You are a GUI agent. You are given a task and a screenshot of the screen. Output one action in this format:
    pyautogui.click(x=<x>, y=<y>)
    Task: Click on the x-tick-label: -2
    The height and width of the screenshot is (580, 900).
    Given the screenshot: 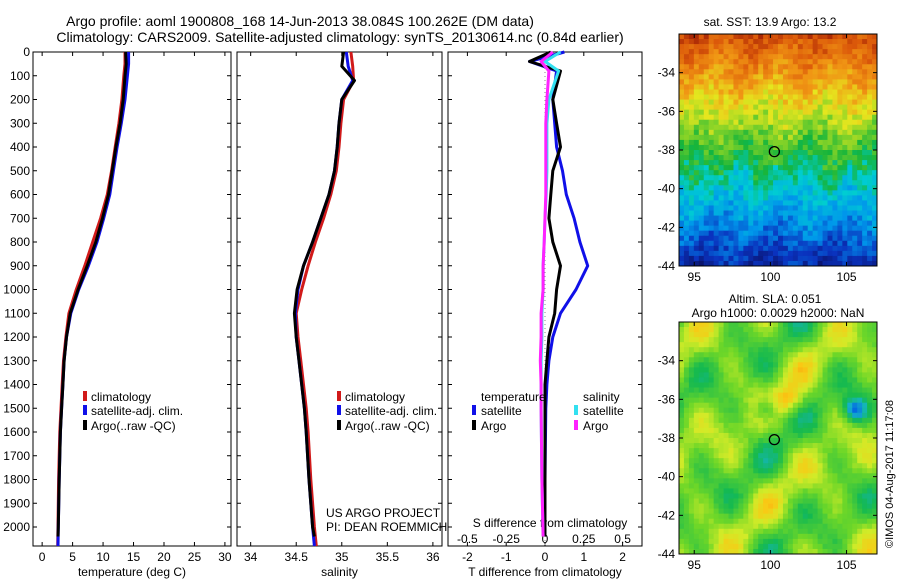 What is the action you would take?
    pyautogui.click(x=467, y=557)
    